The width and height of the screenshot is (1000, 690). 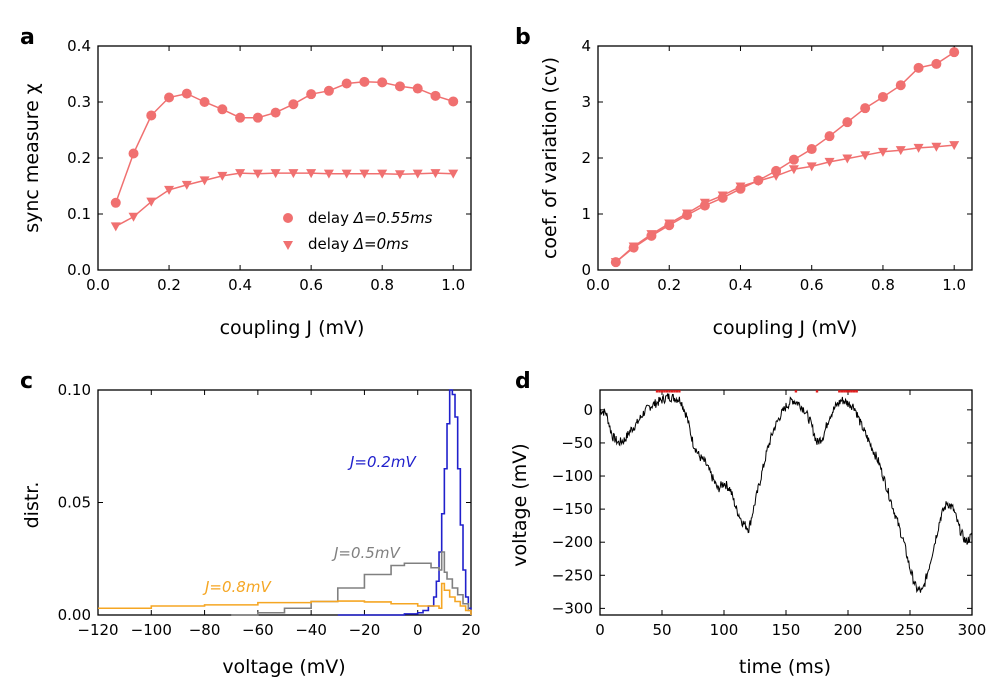 What do you see at coordinates (258, 630) in the screenshot?
I see `x-tick-label: −60` at bounding box center [258, 630].